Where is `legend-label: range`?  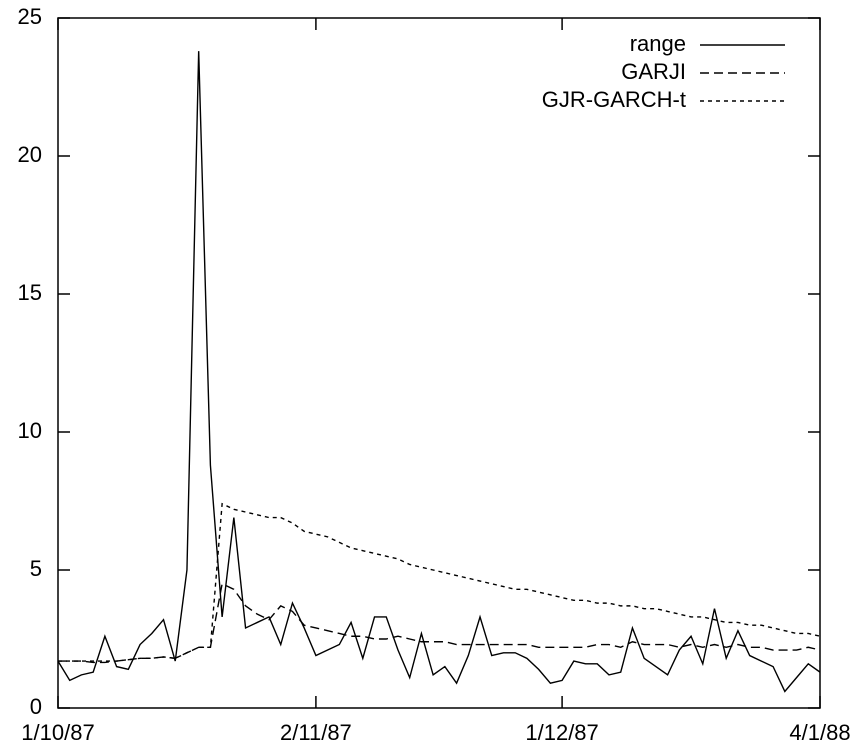
legend-label: range is located at coordinates (658, 43).